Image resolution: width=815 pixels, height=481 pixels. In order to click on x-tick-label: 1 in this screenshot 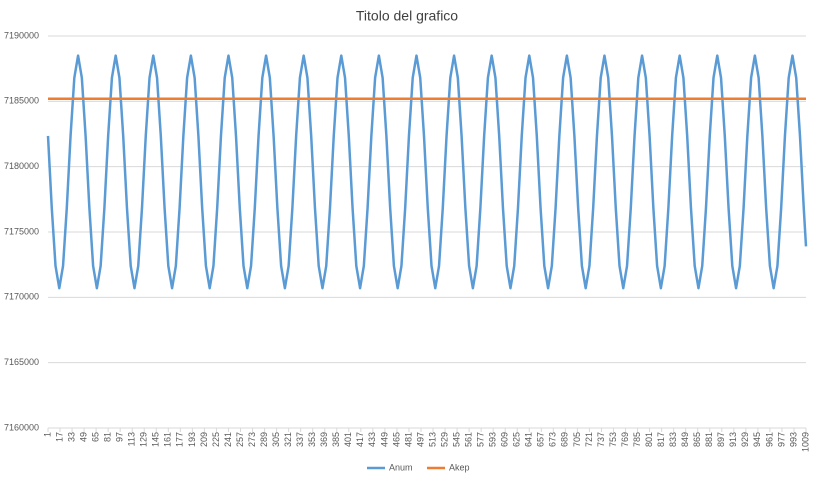, I will do `click(47, 434)`.